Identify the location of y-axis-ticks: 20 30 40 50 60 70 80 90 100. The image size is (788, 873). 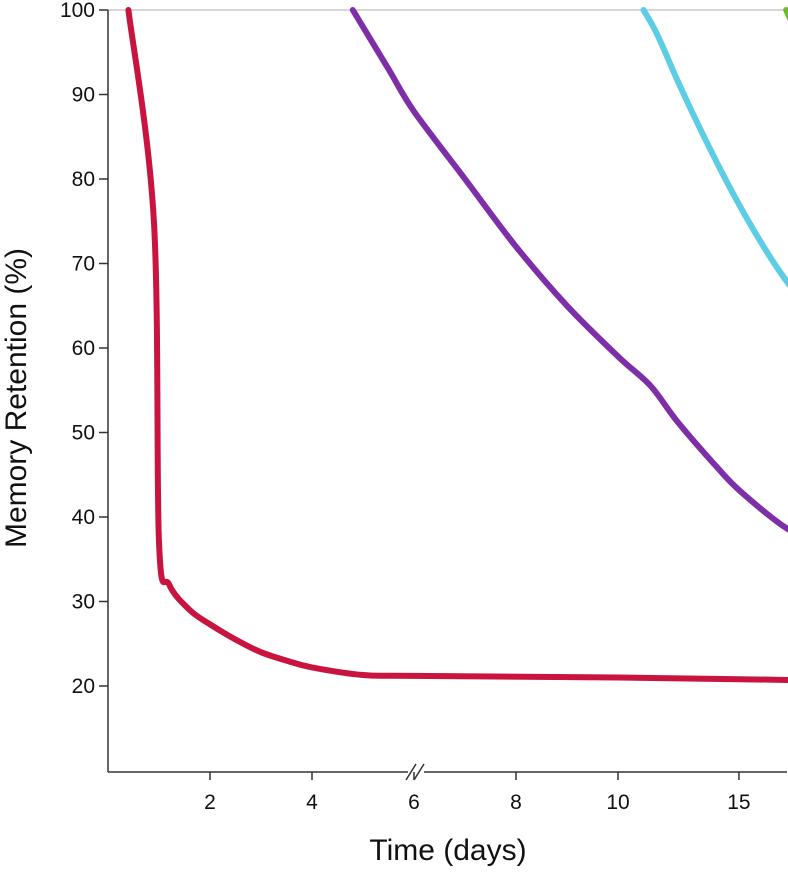
(84, 349).